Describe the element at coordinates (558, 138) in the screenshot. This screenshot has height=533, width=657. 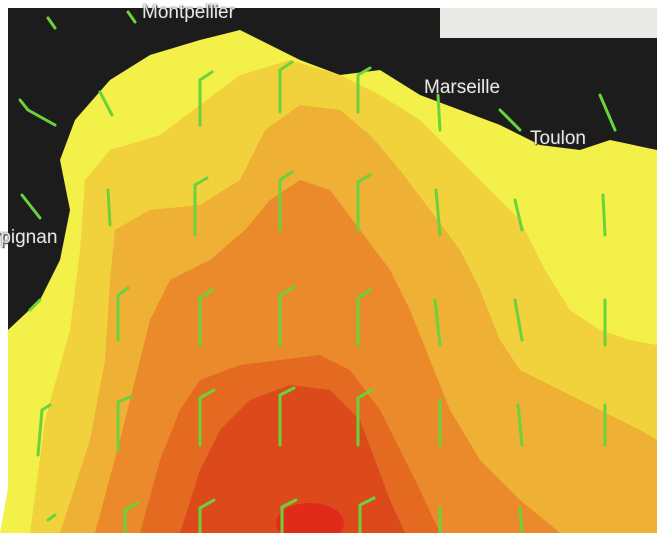
I see `city-label-toulon: Toulon` at that location.